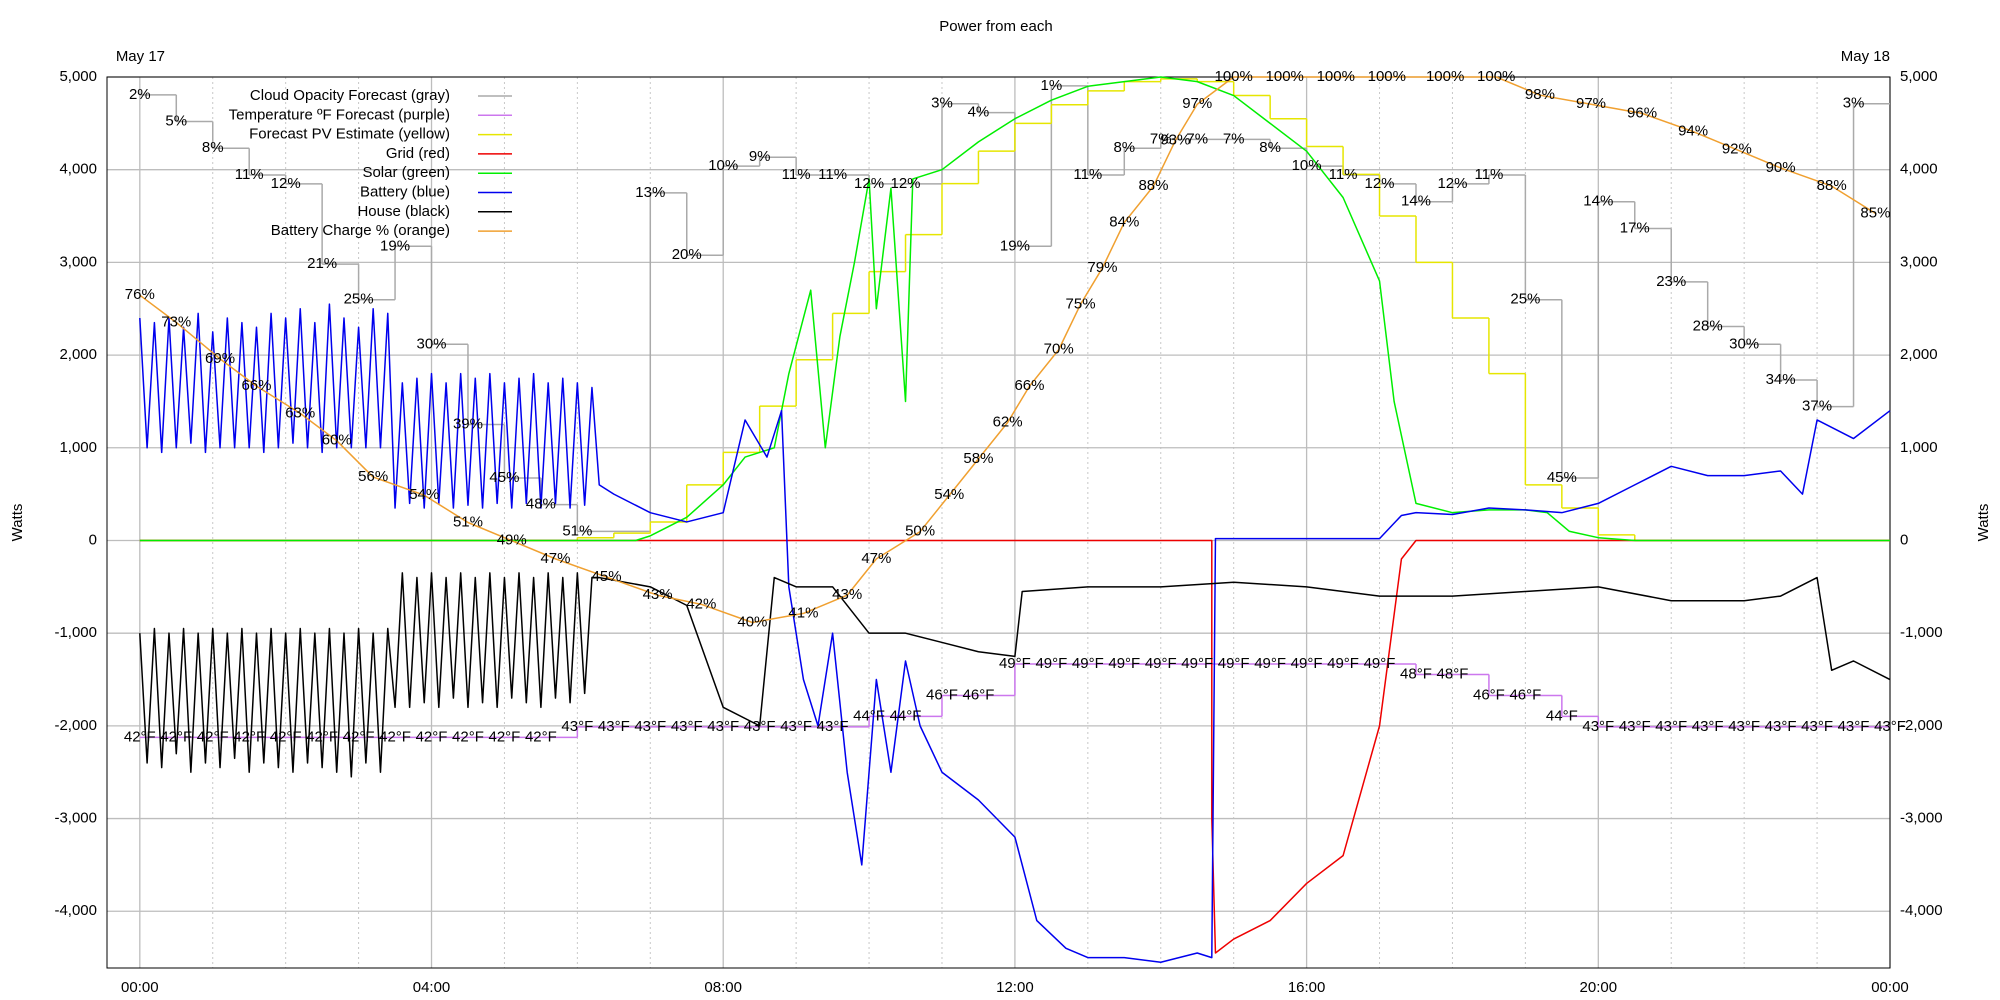 The height and width of the screenshot is (1000, 2000). I want to click on data-label: 42%, so click(701, 603).